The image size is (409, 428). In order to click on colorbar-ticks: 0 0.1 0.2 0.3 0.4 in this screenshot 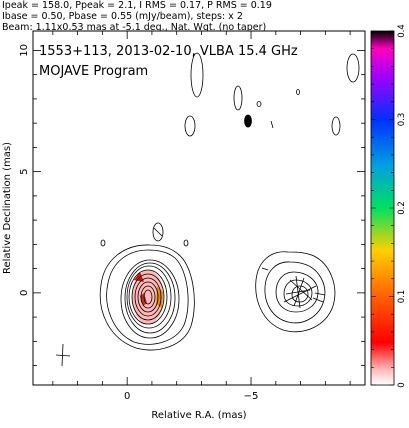, I will do `click(389, 206)`.